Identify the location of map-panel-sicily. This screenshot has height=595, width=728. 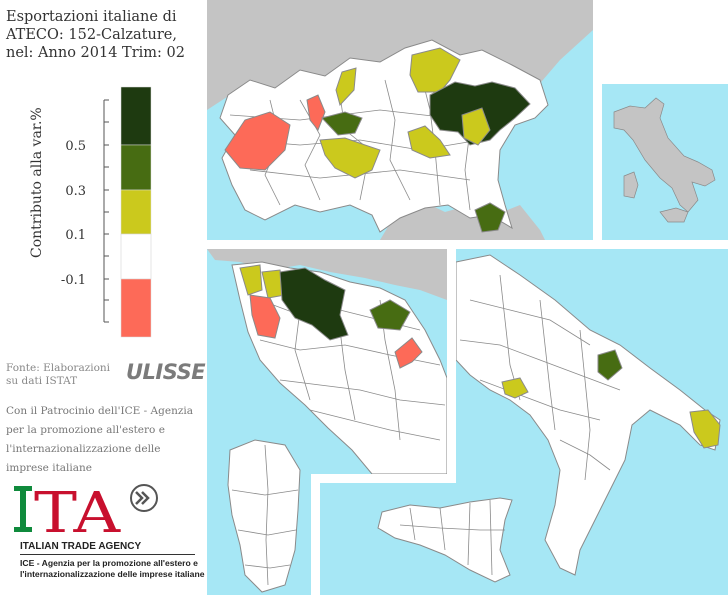
(431, 539).